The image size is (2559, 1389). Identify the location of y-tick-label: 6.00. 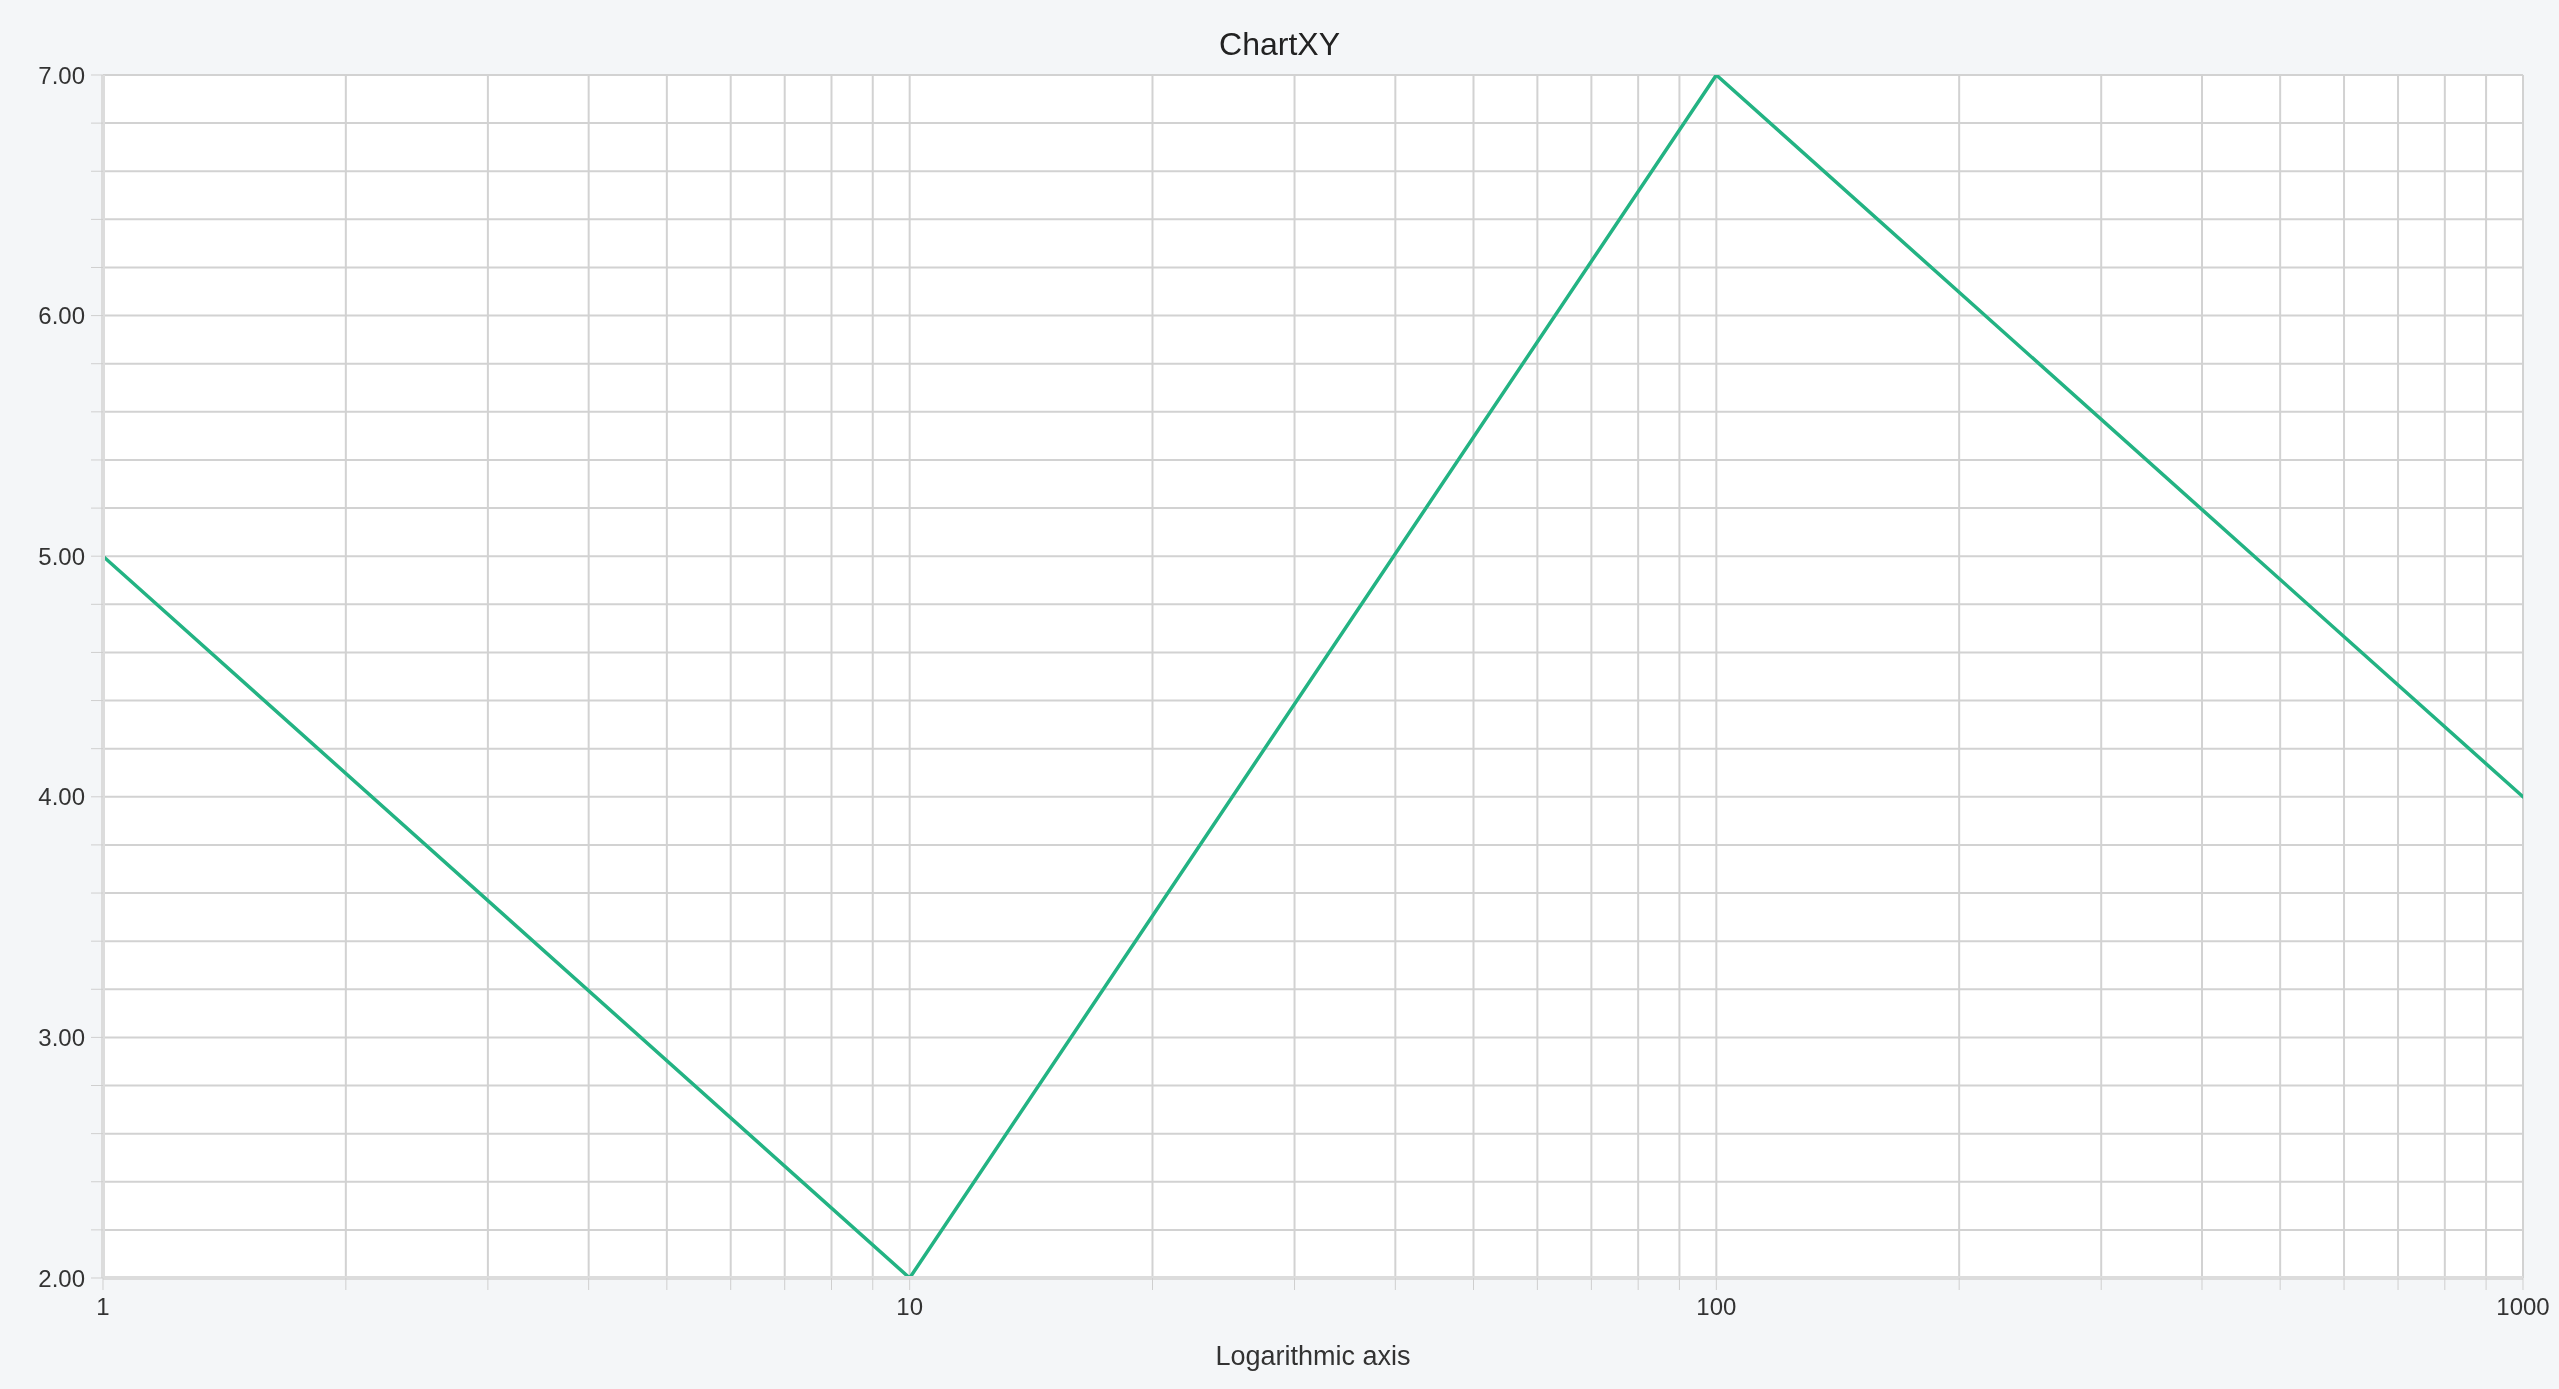
(61, 316).